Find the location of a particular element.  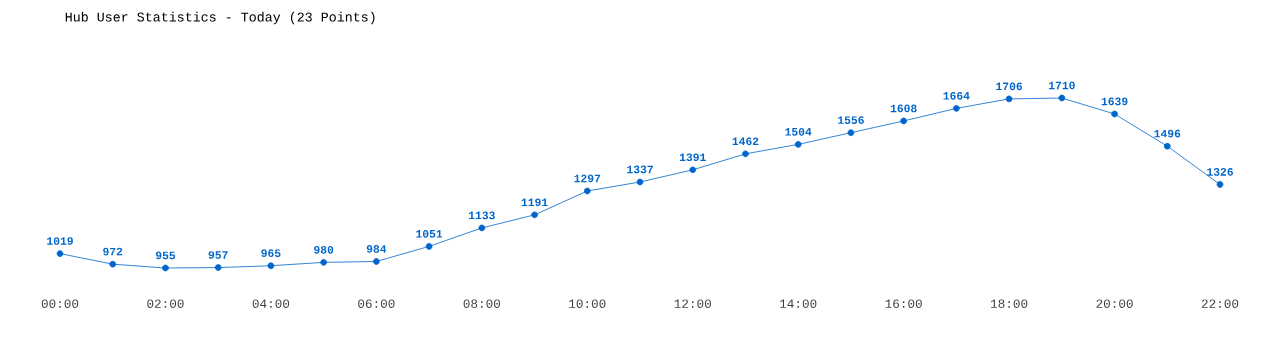

x-tick-label: 16:00 is located at coordinates (903, 303).